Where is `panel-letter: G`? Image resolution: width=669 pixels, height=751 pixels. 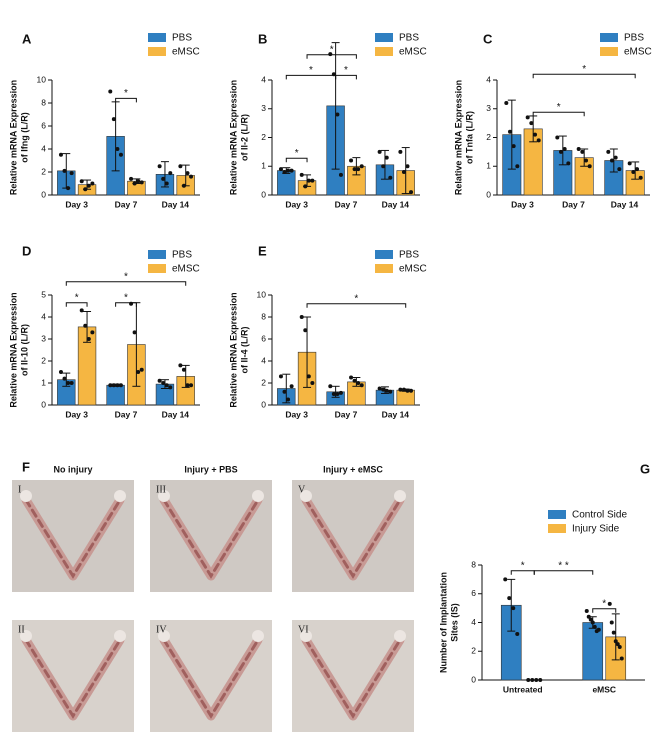
panel-letter: G is located at coordinates (645, 468).